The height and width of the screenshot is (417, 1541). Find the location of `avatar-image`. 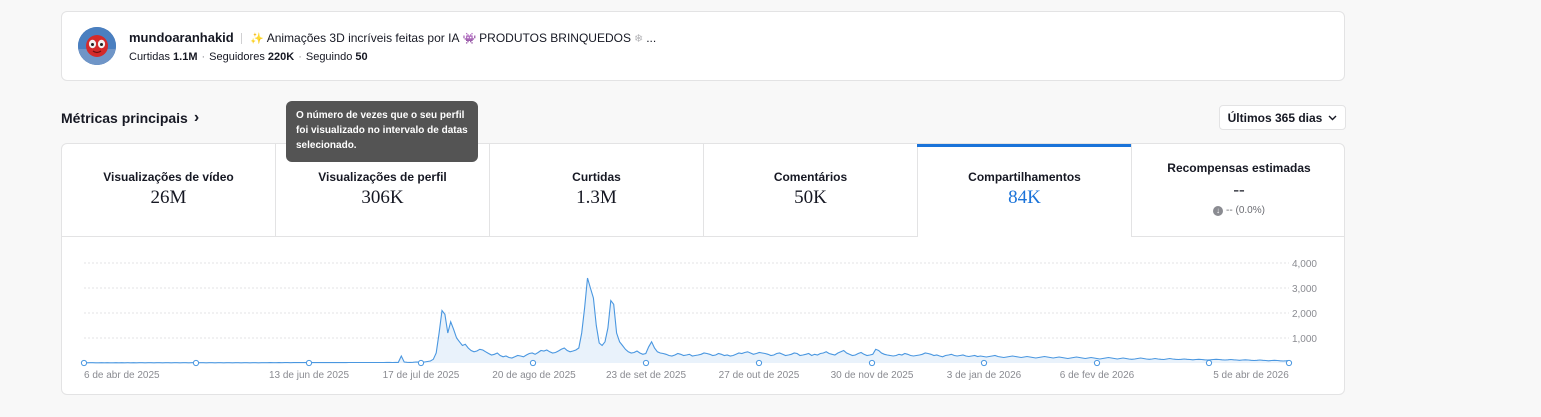

avatar-image is located at coordinates (97, 46).